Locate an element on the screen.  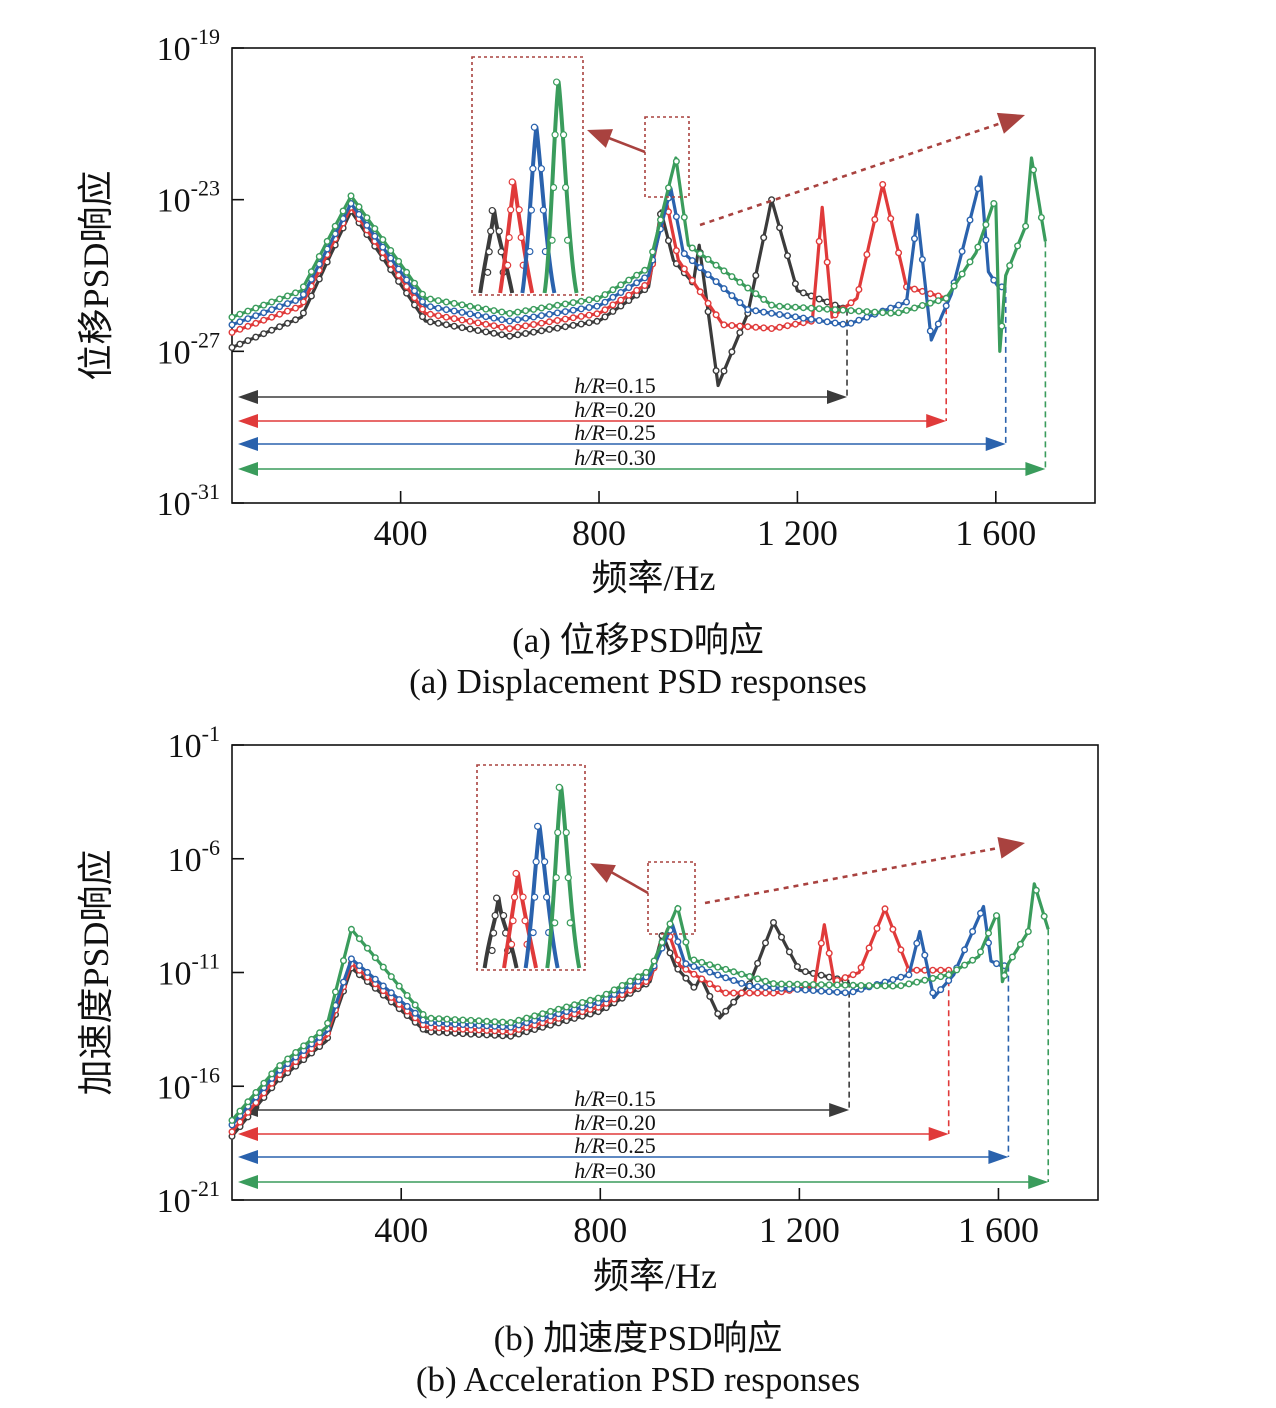
inset-point-a-h025 is located at coordinates (534, 127).